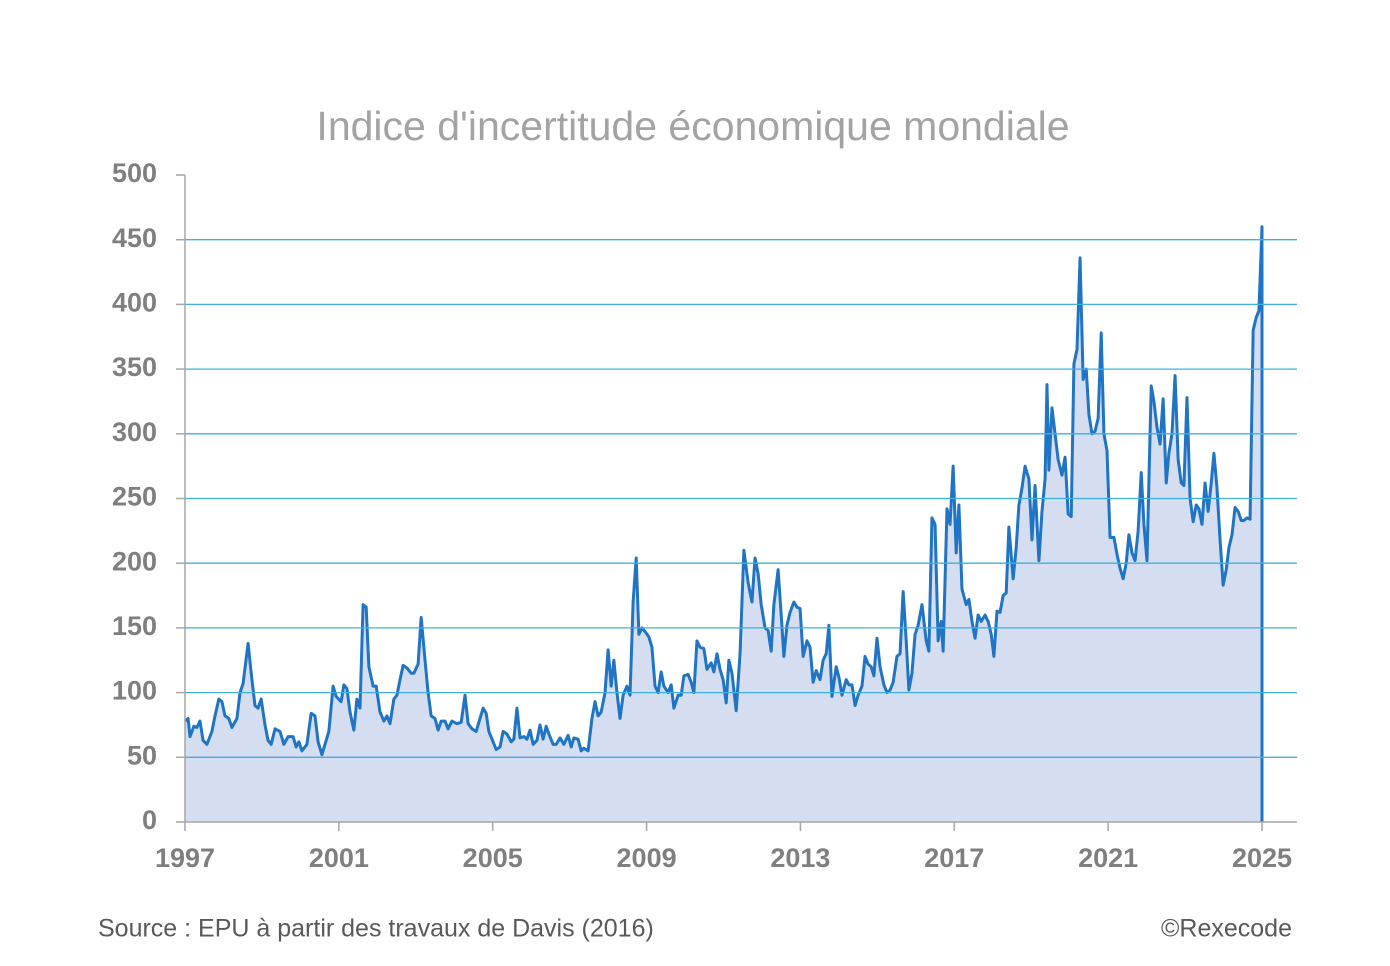 The image size is (1390, 966). What do you see at coordinates (339, 858) in the screenshot?
I see `x-tick-label: 2001` at bounding box center [339, 858].